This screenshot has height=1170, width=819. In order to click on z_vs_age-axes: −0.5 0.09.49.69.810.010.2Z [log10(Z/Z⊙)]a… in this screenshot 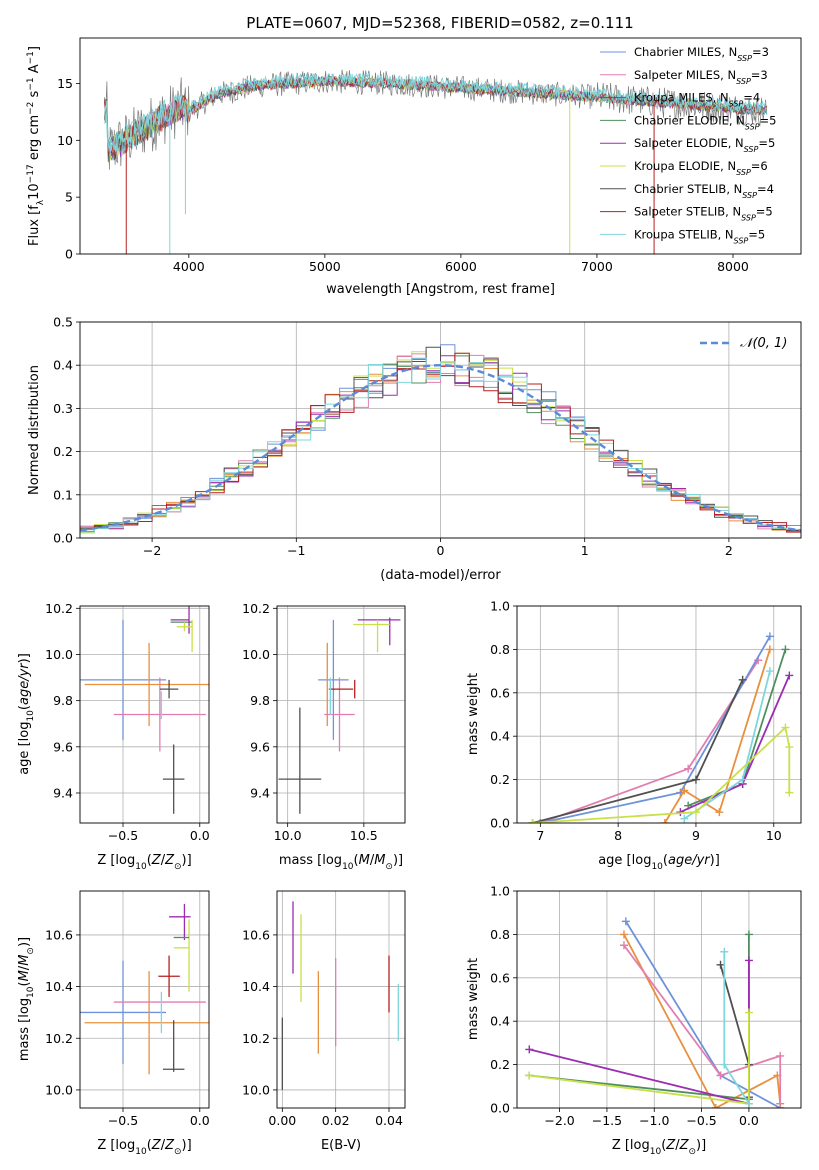, I will do `click(113, 736)`.